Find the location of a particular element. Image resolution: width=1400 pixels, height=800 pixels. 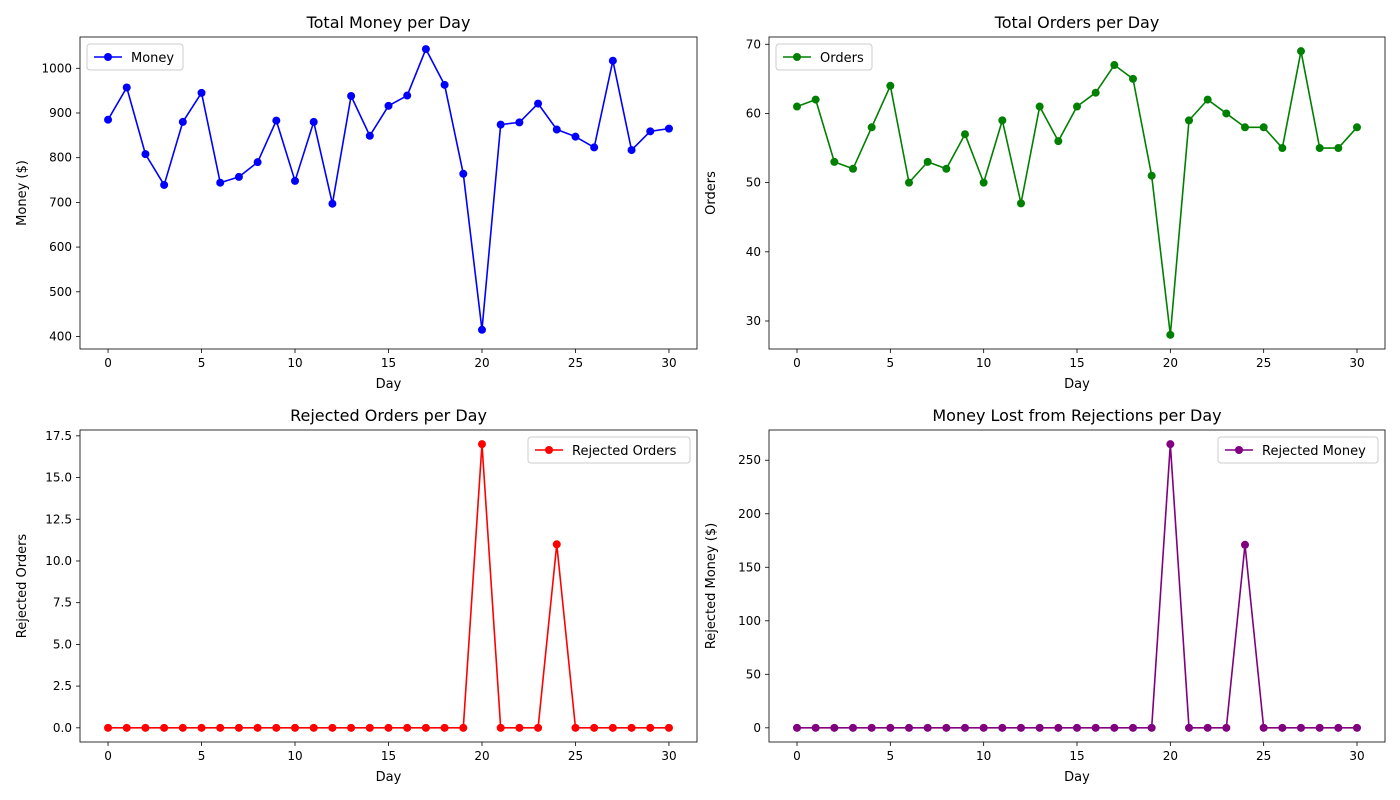

chart-3-ytick-label: 5.0 is located at coordinates (62, 644).